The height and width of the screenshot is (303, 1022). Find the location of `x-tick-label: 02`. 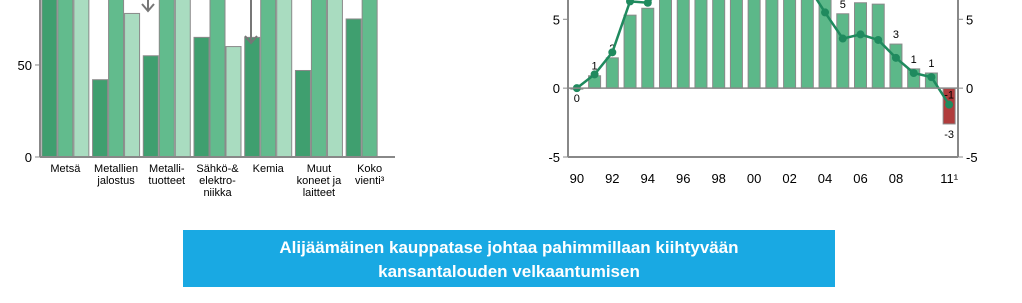

x-tick-label: 02 is located at coordinates (789, 178).